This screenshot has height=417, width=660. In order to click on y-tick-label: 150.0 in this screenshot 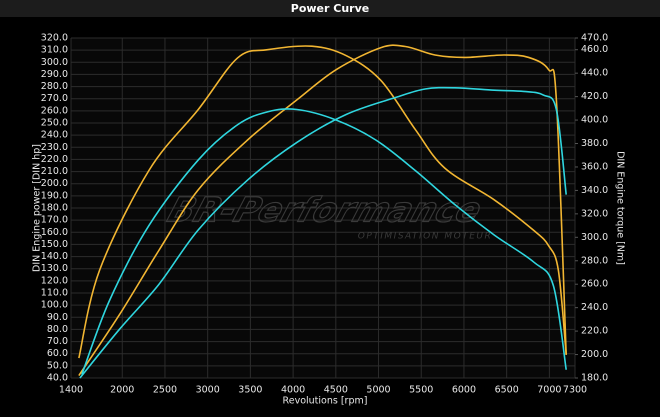, I will do `click(54, 244)`.